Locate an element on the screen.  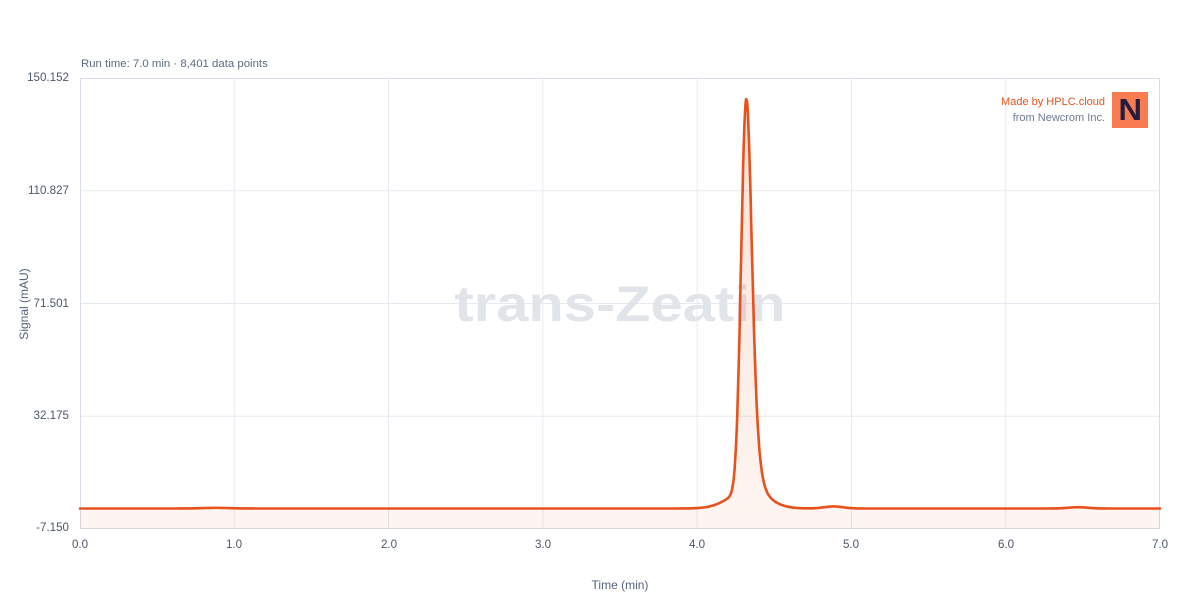
svg-text: trans-Zeatin is located at coordinates (620, 304).